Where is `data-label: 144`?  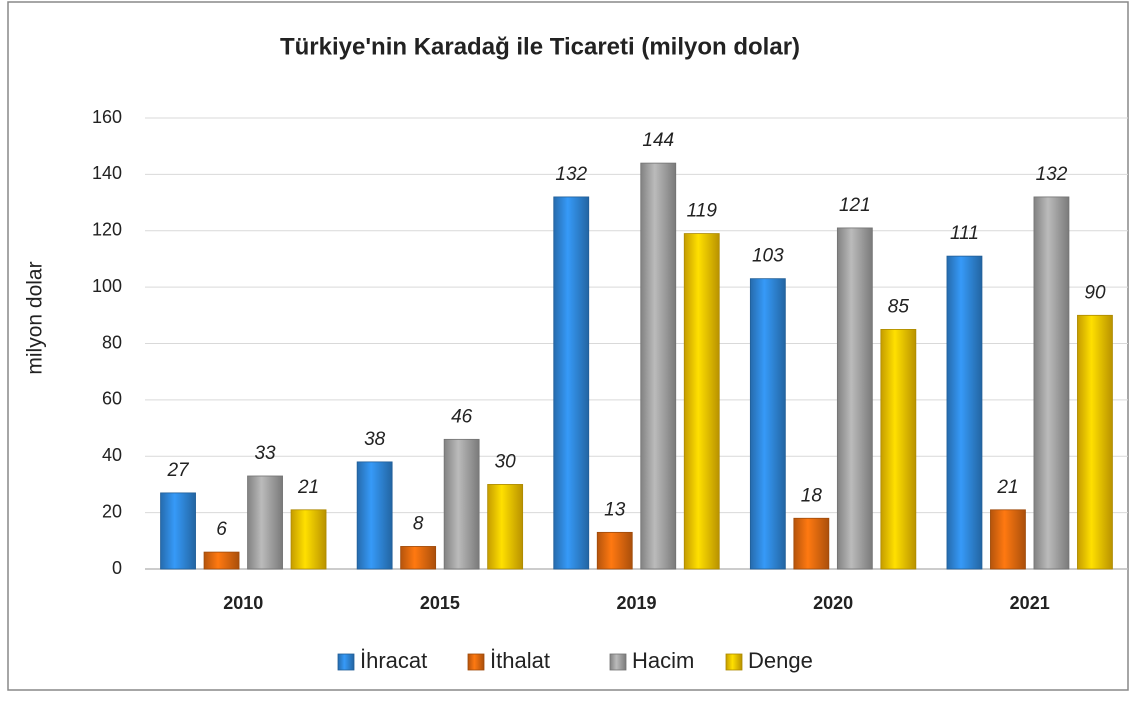
data-label: 144 is located at coordinates (658, 140).